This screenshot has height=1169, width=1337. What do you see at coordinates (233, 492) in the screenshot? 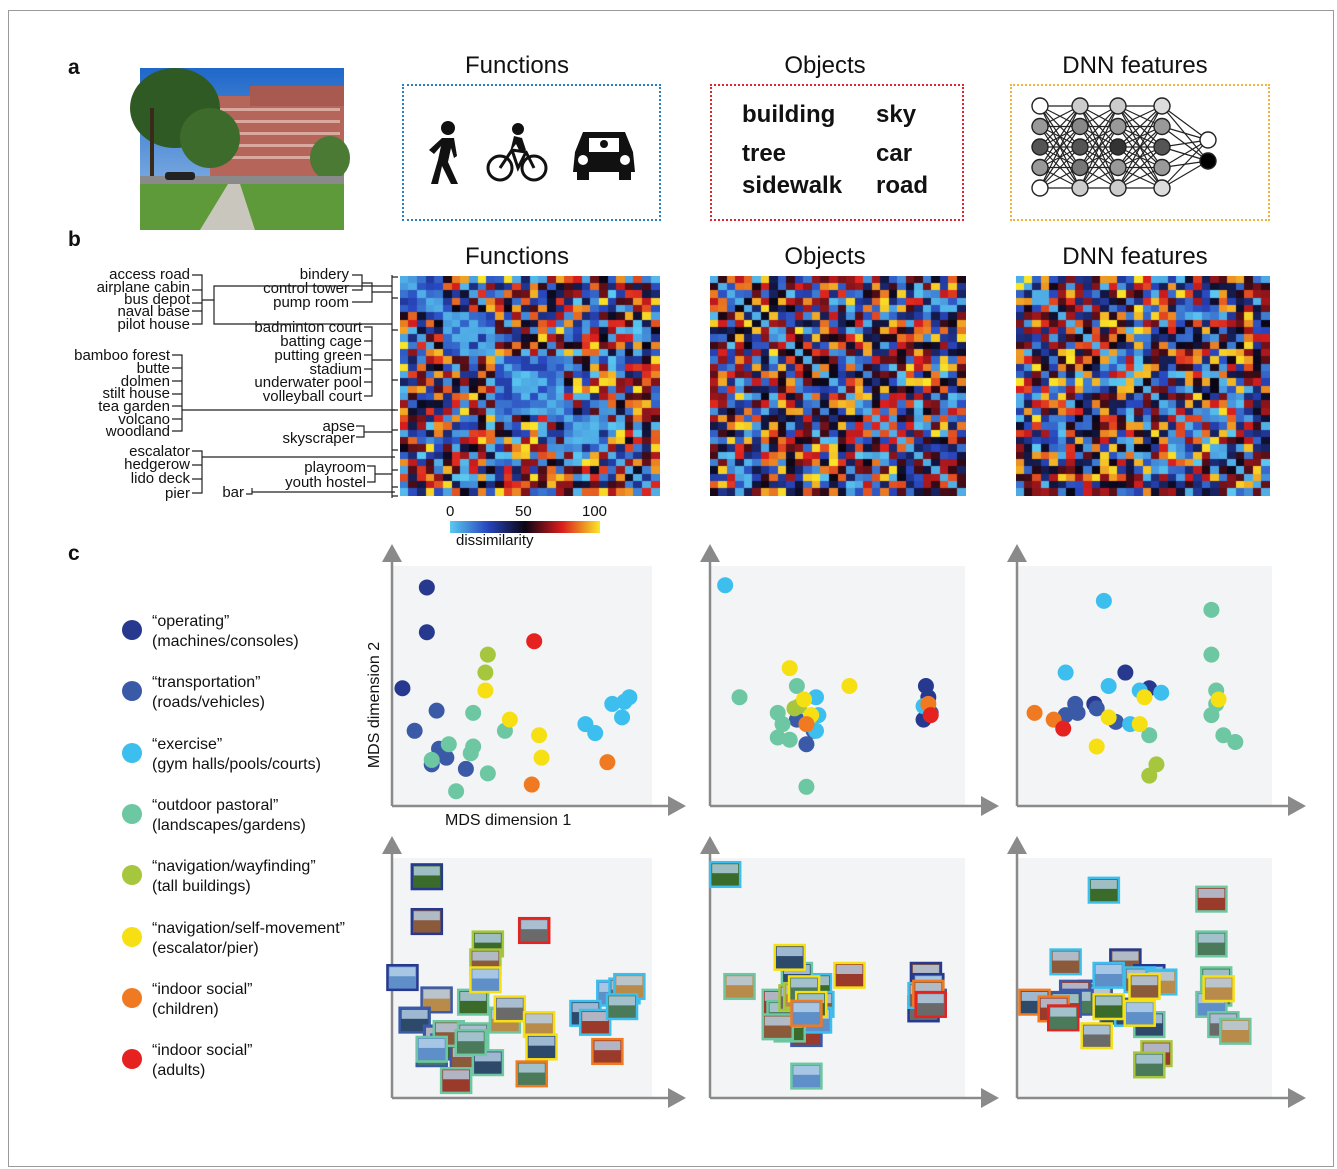
I see `dendro-label: bar` at bounding box center [233, 492].